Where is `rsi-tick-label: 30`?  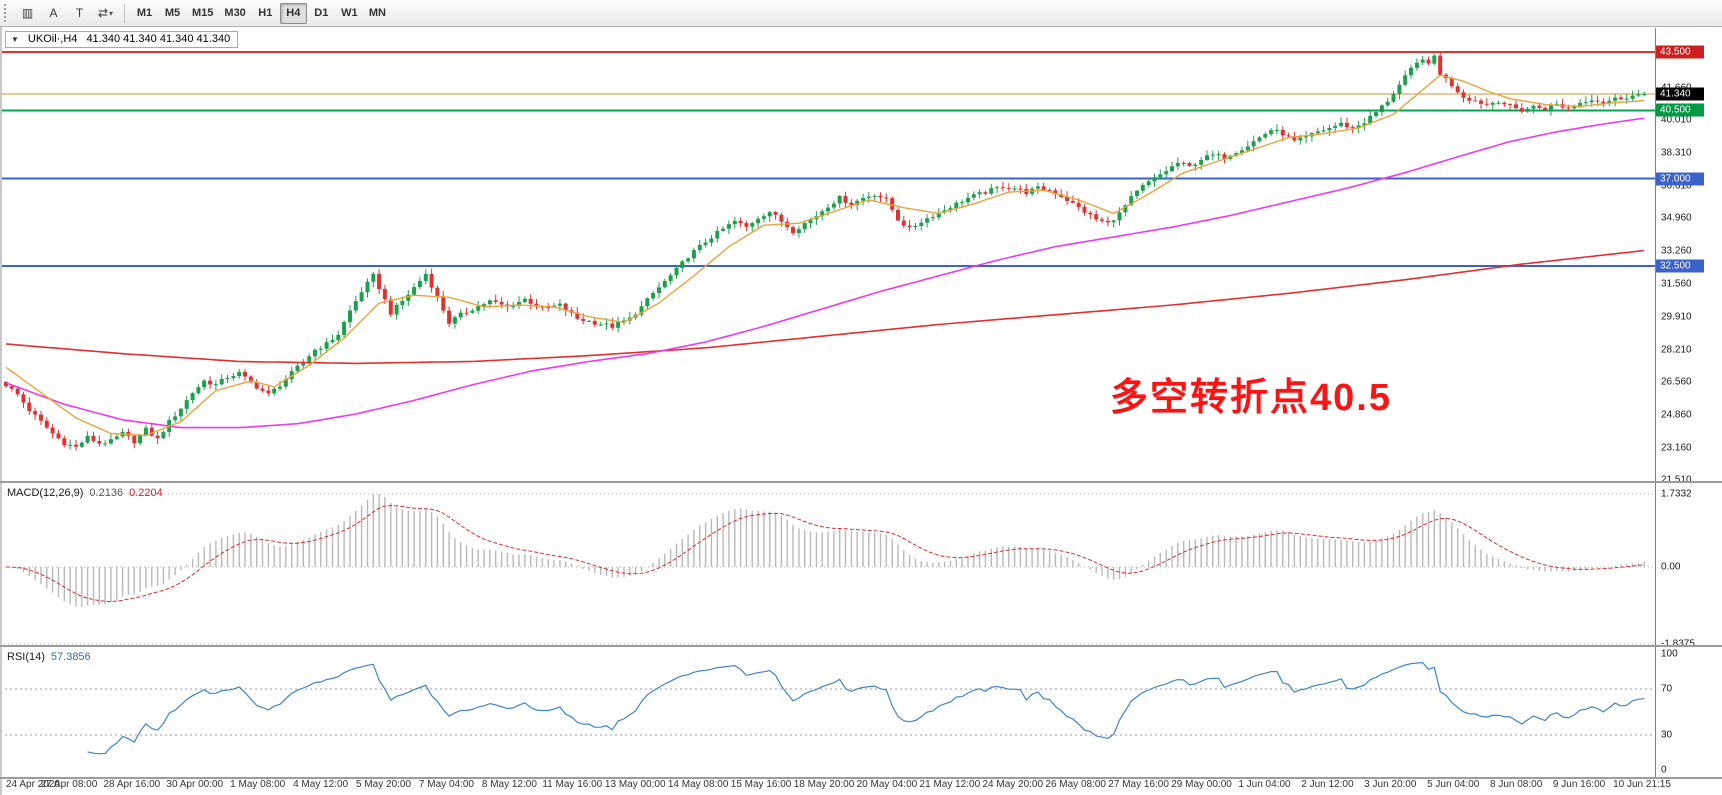 rsi-tick-label: 30 is located at coordinates (1667, 735).